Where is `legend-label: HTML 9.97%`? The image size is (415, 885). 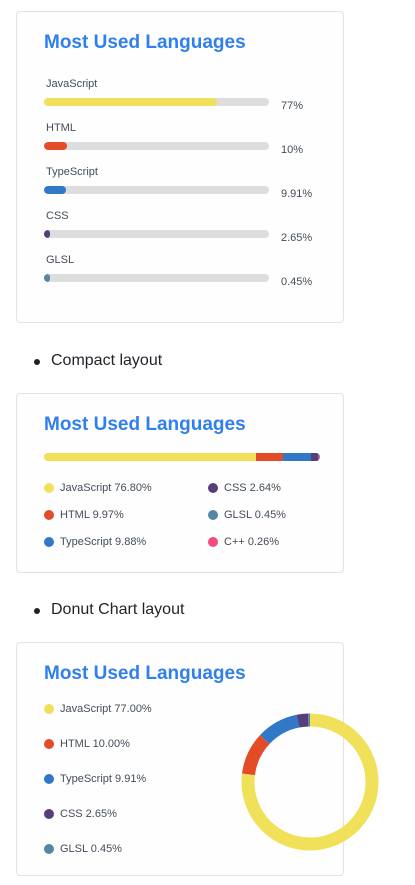
legend-label: HTML 9.97% is located at coordinates (92, 515).